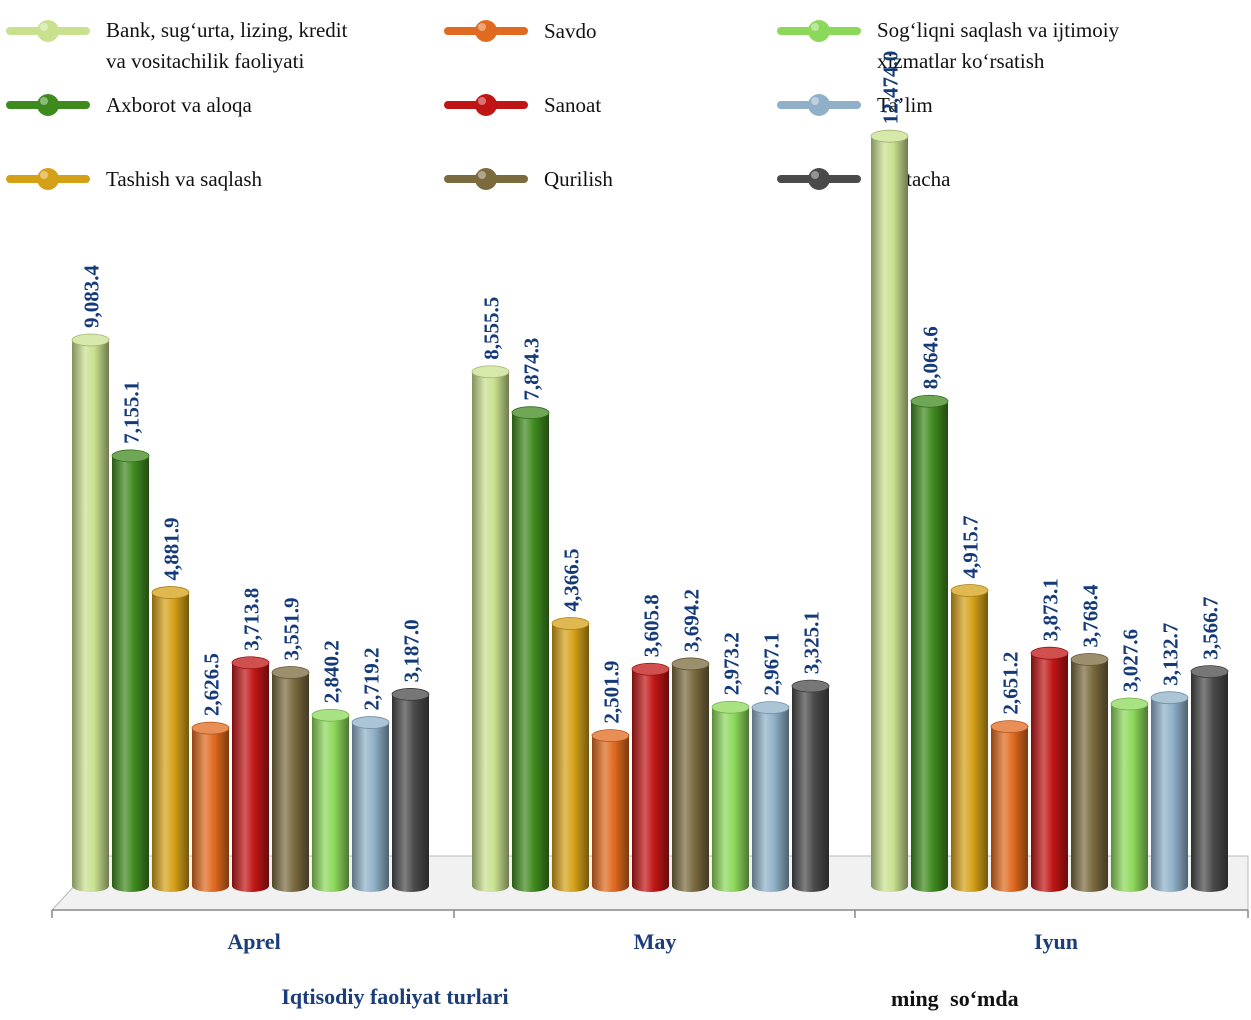 Image resolution: width=1251 pixels, height=1020 pixels. I want to click on value-label: 3,713.8, so click(252, 619).